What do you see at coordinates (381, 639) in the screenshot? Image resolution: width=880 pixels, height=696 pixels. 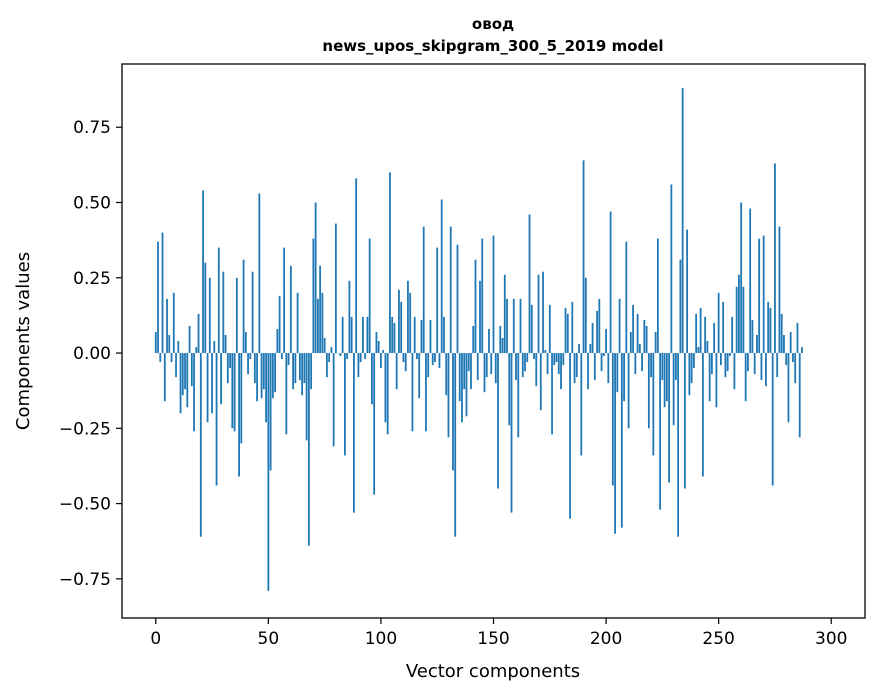 I see `x-tick-label: 100` at bounding box center [381, 639].